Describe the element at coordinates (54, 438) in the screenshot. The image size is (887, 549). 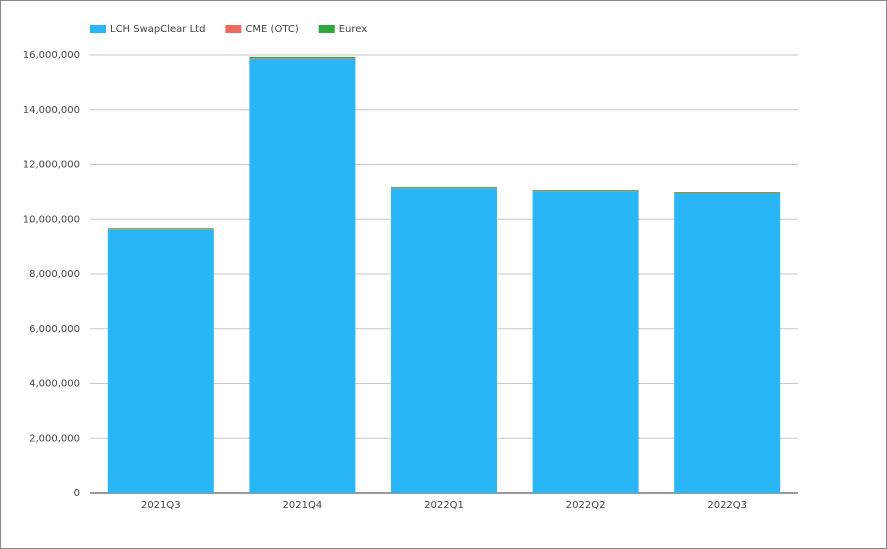
I see `y-tick-label: 2,000,000` at that location.